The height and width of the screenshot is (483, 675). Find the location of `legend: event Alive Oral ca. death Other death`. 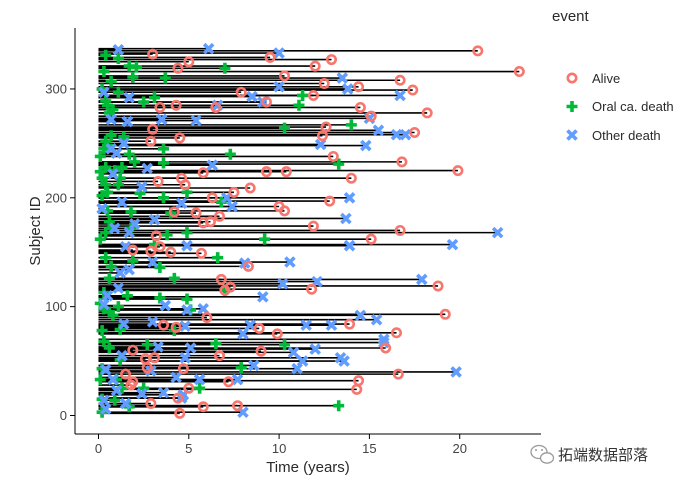

legend: event Alive Oral ca. death Other death is located at coordinates (613, 75).